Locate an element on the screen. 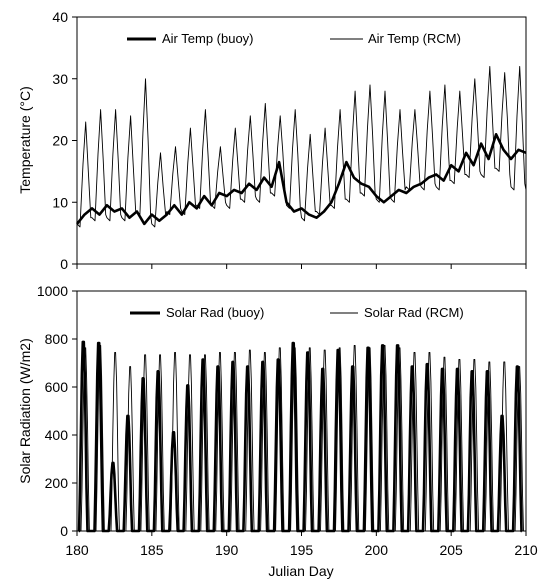 This screenshot has height=582, width=539. solar-x-tick-label: 185 is located at coordinates (152, 550).